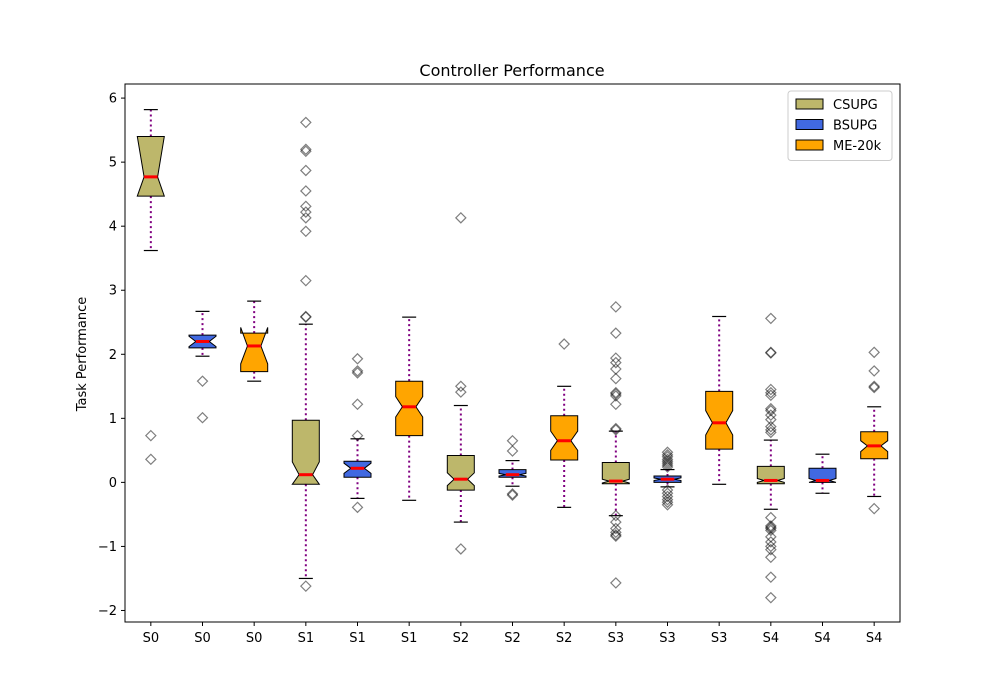  What do you see at coordinates (151, 180) in the screenshot?
I see `box-s0-csupg` at bounding box center [151, 180].